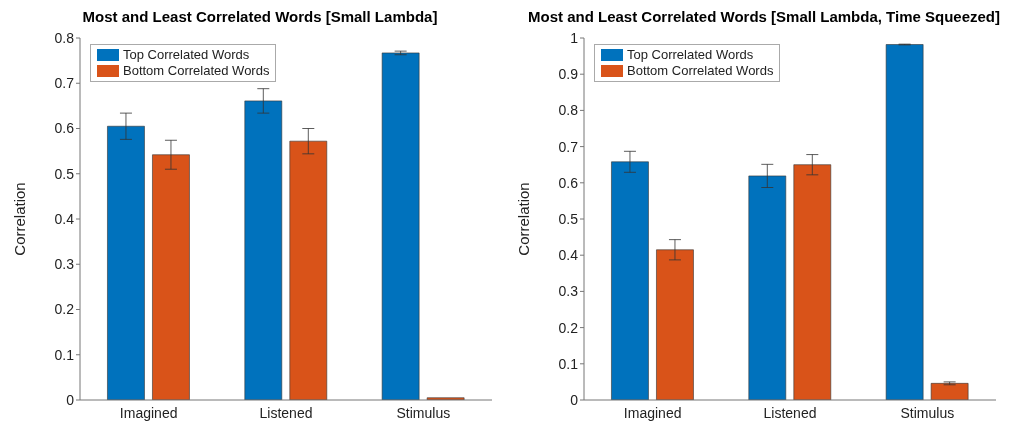 The image size is (1024, 426). Describe the element at coordinates (574, 37) in the screenshot. I see `y-tick-label: 1` at that location.